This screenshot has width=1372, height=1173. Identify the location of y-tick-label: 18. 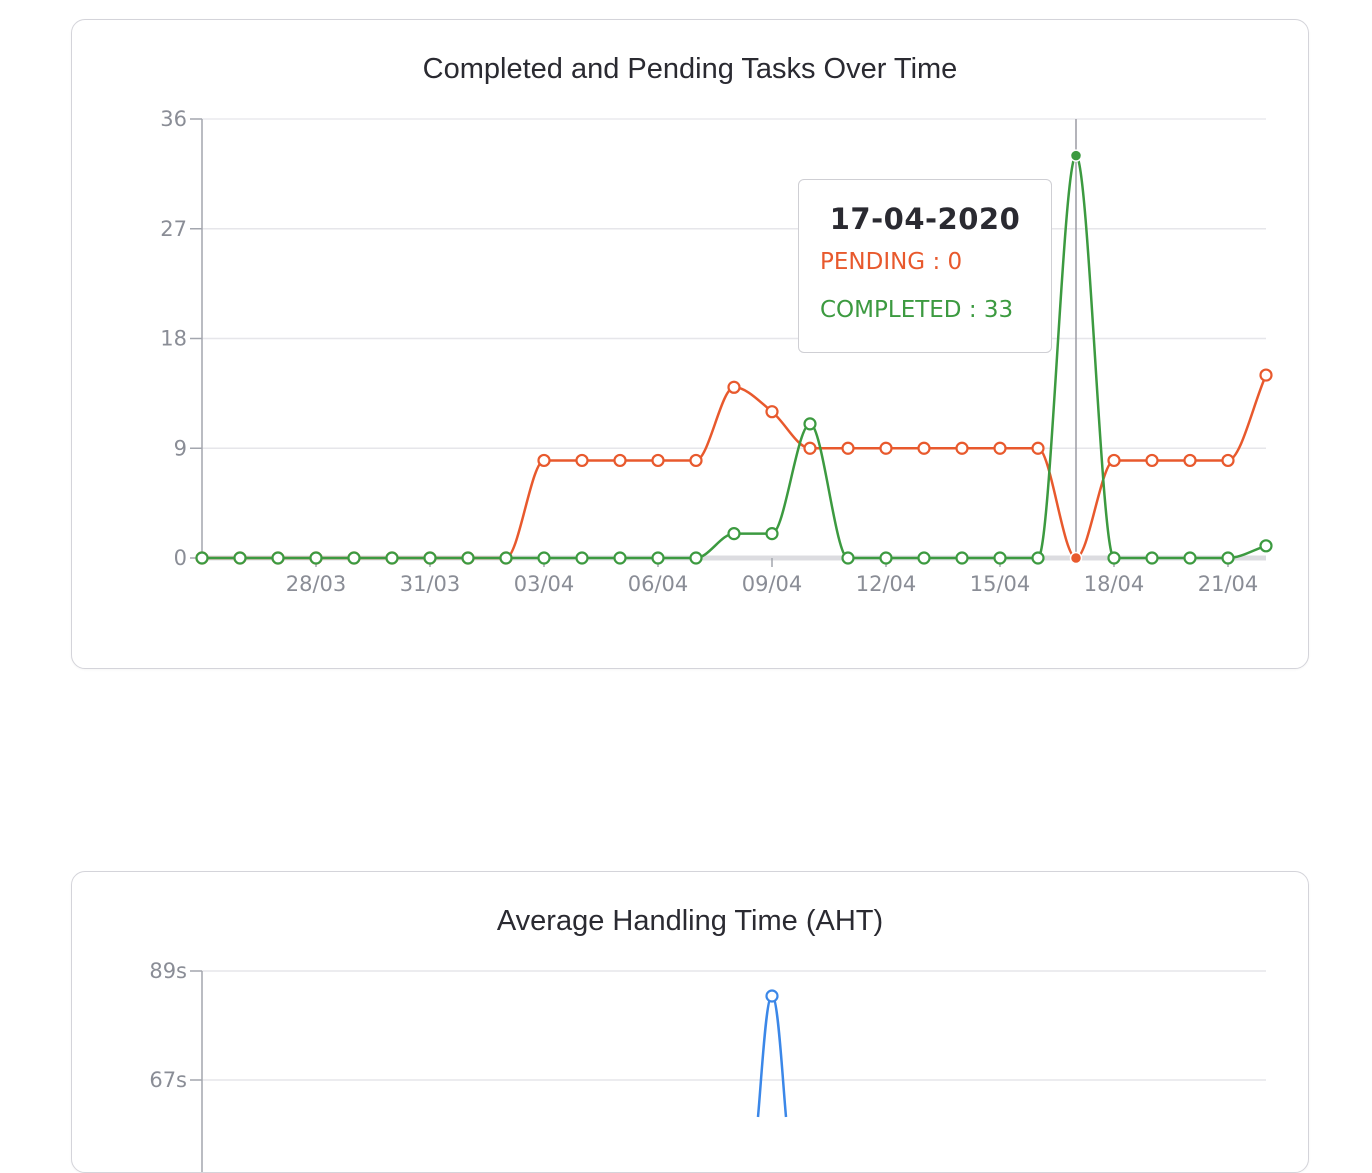
(173, 339).